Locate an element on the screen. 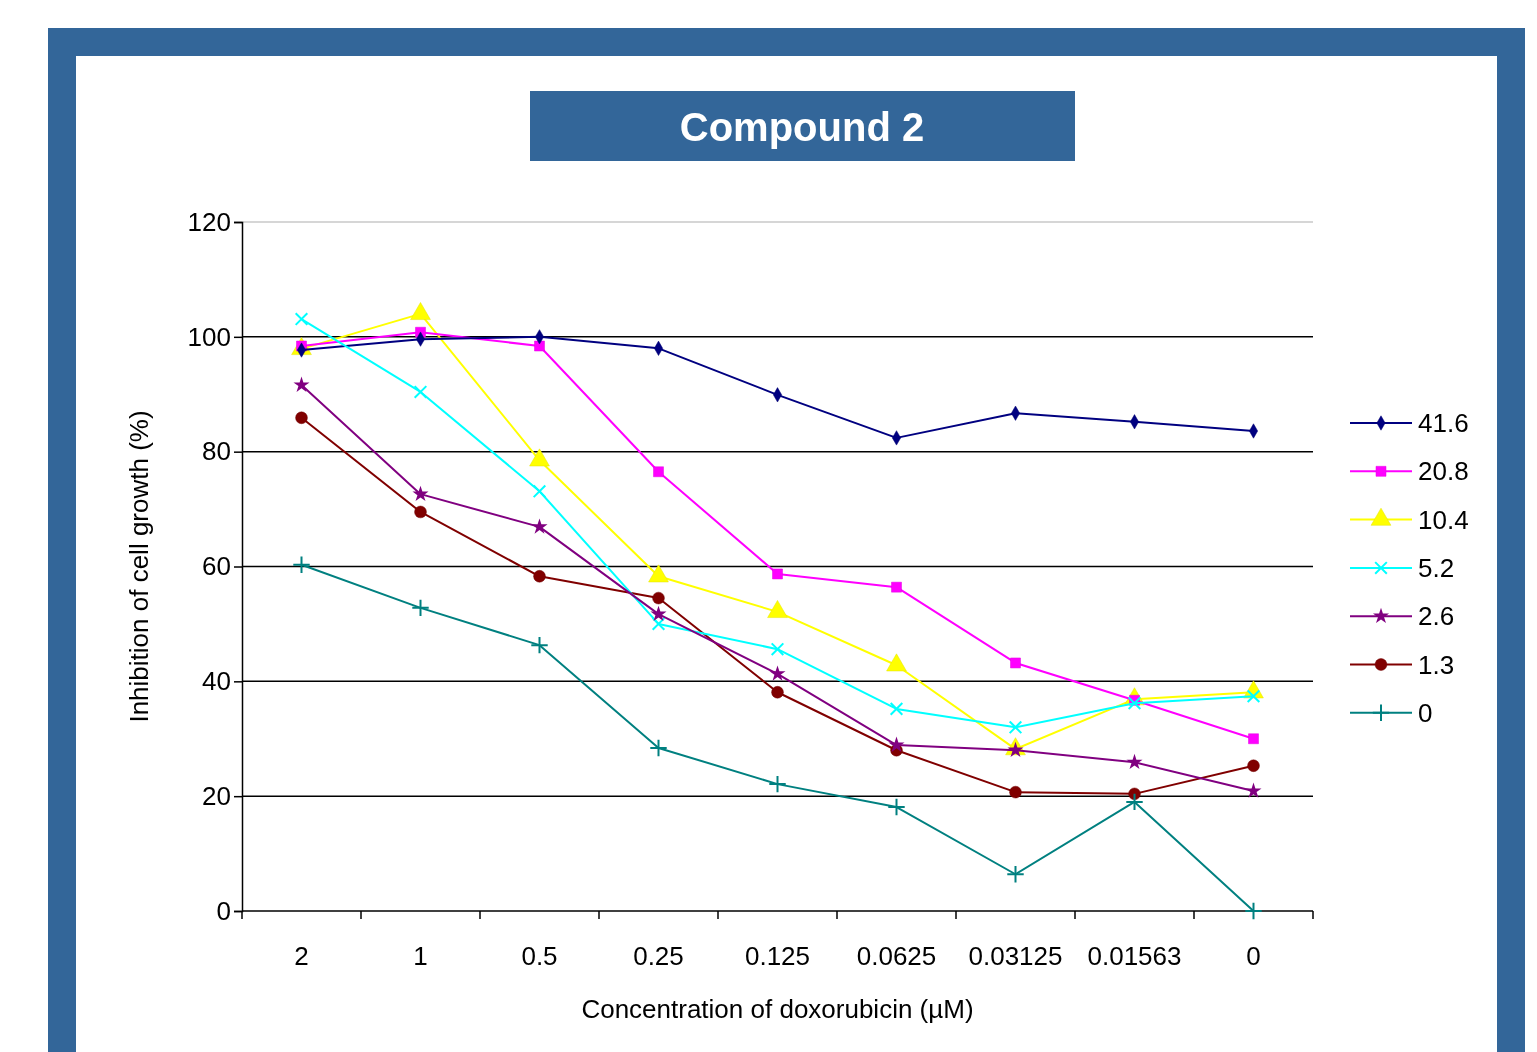 Image resolution: width=1537 pixels, height=1052 pixels. x-tick-label: 2 is located at coordinates (301, 956).